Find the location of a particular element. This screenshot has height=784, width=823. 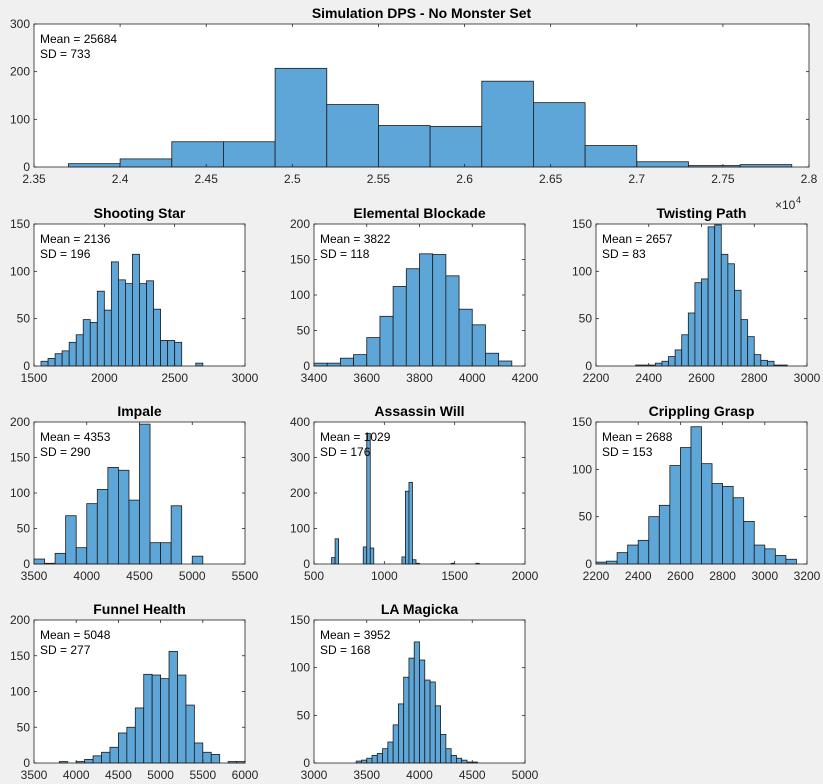

x-tick-label: 3400 is located at coordinates (314, 378).